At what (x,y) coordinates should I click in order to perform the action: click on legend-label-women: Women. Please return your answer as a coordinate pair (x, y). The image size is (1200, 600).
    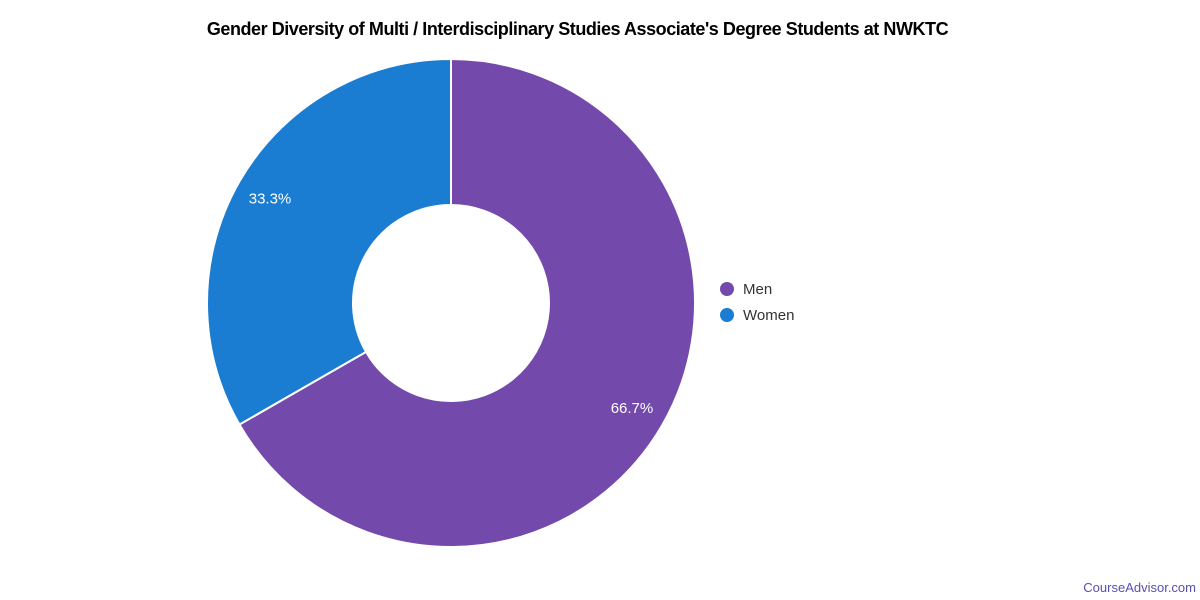
    Looking at the image, I should click on (769, 315).